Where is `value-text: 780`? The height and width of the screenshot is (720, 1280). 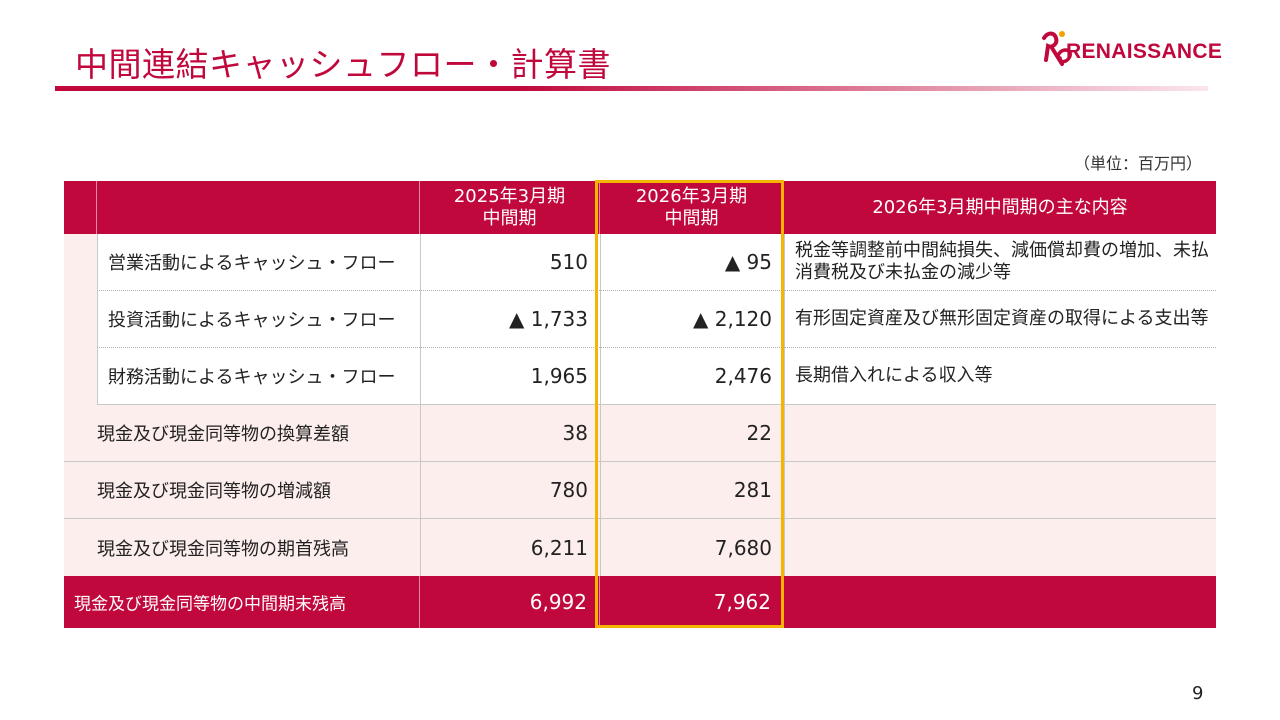 value-text: 780 is located at coordinates (568, 490).